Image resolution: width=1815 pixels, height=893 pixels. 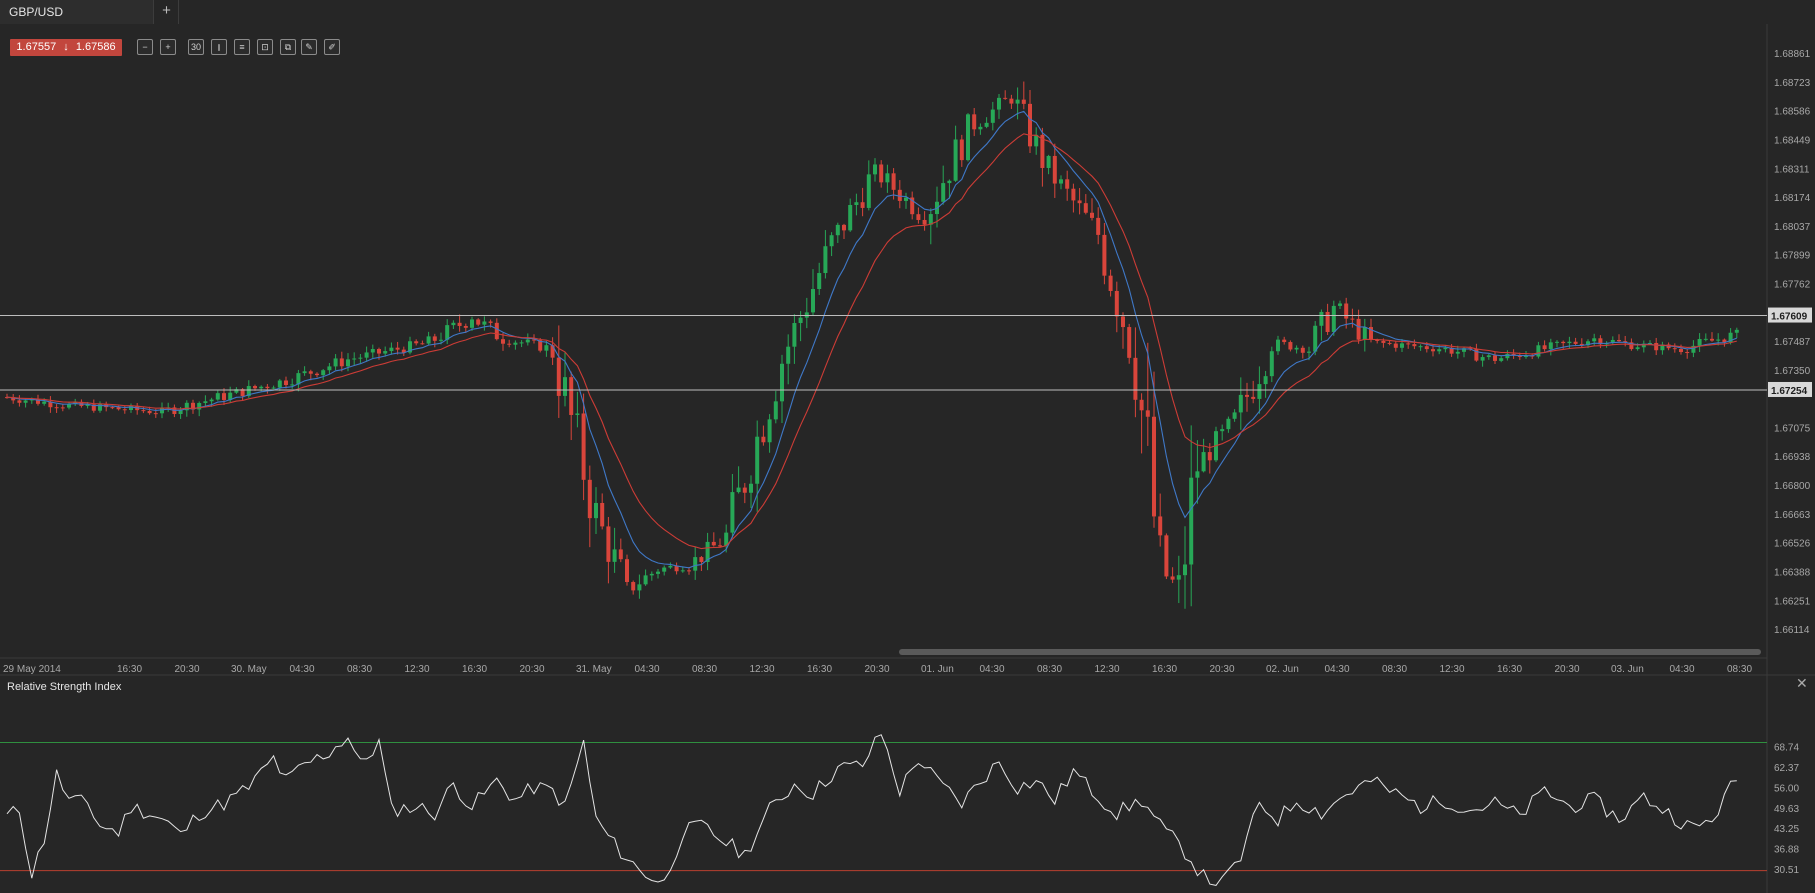 I want to click on timeframe-button: 30, so click(x=196, y=47).